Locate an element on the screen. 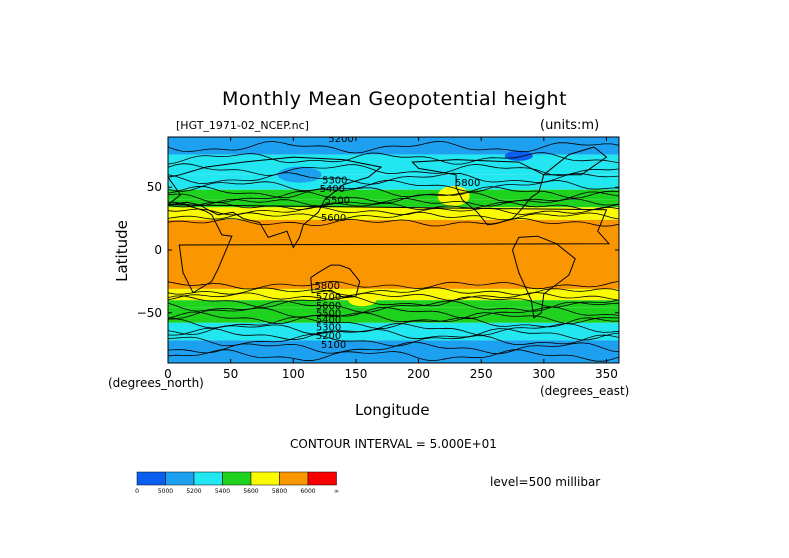 The image size is (789, 558). y-tick-label: 0 is located at coordinates (158, 250).